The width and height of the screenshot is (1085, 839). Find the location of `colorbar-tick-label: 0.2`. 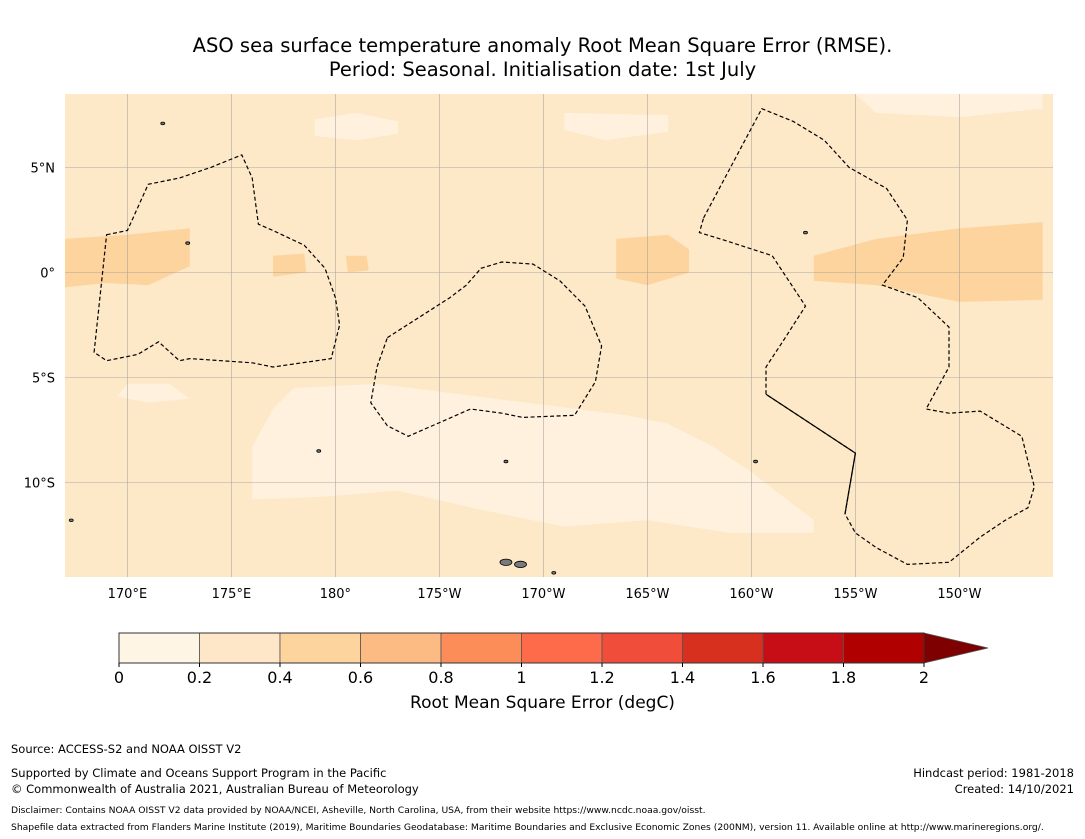

colorbar-tick-label: 0.2 is located at coordinates (199, 677).